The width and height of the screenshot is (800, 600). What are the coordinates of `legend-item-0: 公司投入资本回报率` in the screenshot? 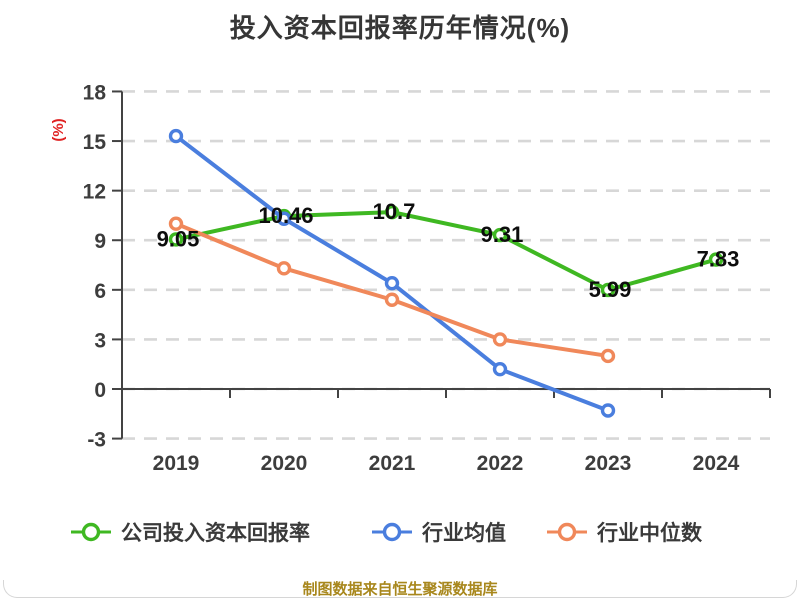 It's located at (190, 532).